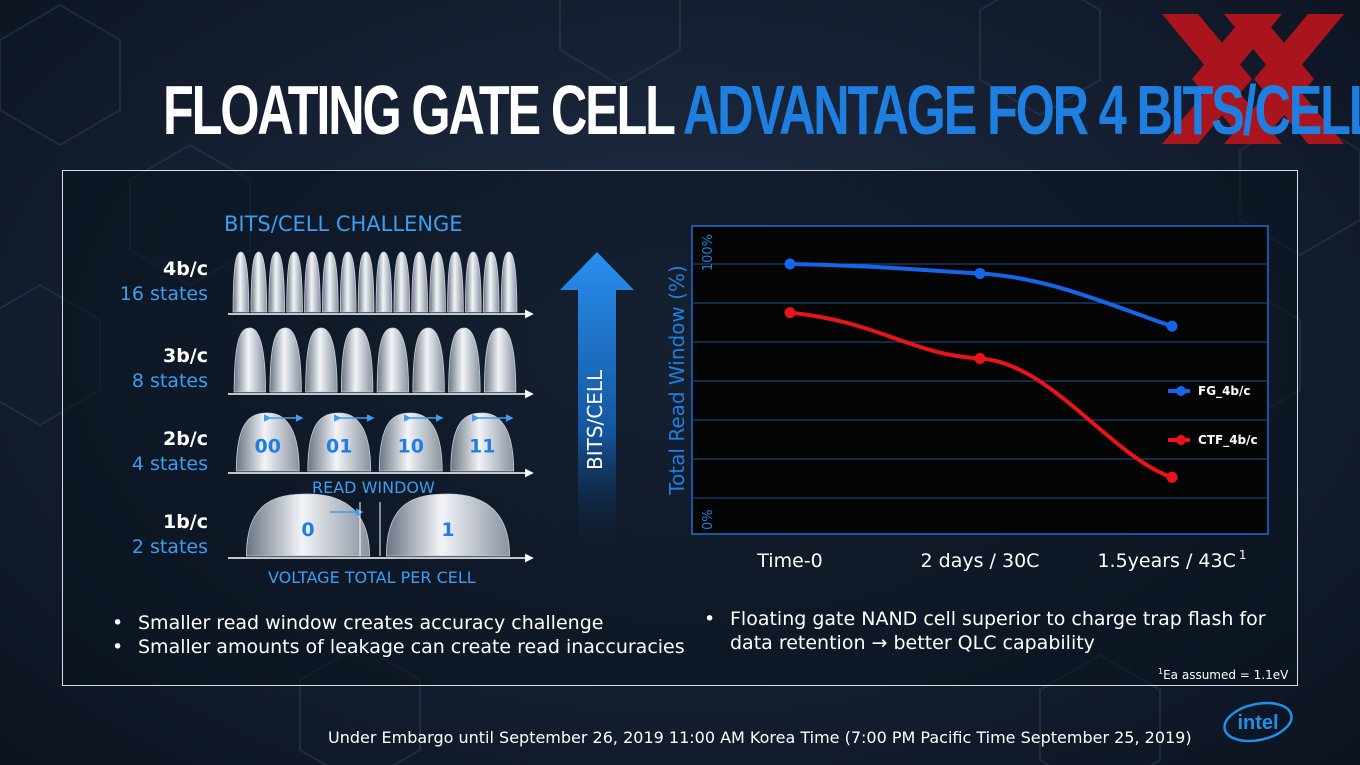  Describe the element at coordinates (1171, 560) in the screenshot. I see `xtick-label: 1.5years / 43C 1` at that location.